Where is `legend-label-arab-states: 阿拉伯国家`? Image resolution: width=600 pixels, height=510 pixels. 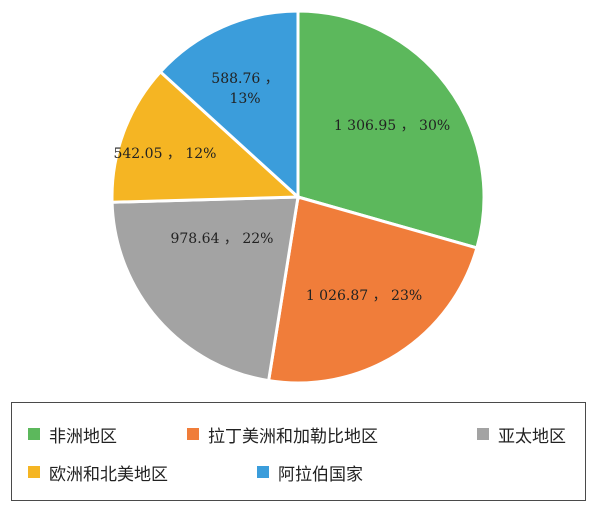
legend-label-arab-states: 阿拉伯国家 is located at coordinates (320, 474).